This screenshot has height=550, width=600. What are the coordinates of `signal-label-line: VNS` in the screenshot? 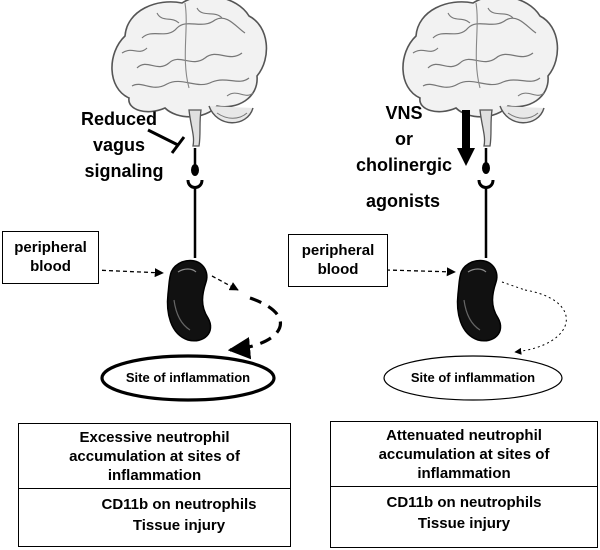 It's located at (404, 113).